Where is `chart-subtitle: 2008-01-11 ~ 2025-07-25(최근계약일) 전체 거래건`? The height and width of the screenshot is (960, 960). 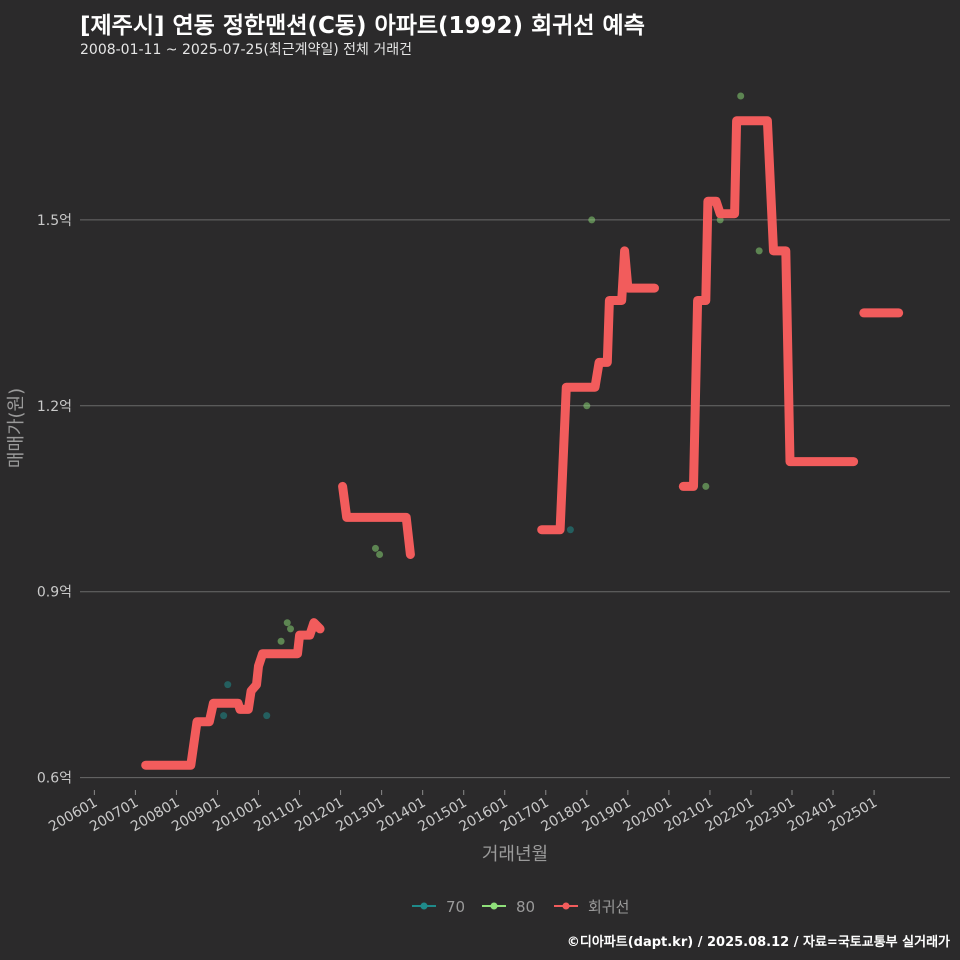
chart-subtitle: 2008-01-11 ~ 2025-07-25(최근계약일) 전체 거래건 is located at coordinates (246, 50).